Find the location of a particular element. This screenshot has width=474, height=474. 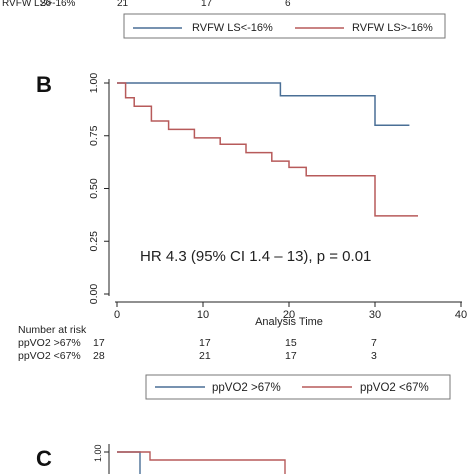

risk-value-1-0: 28 is located at coordinates (99, 356).